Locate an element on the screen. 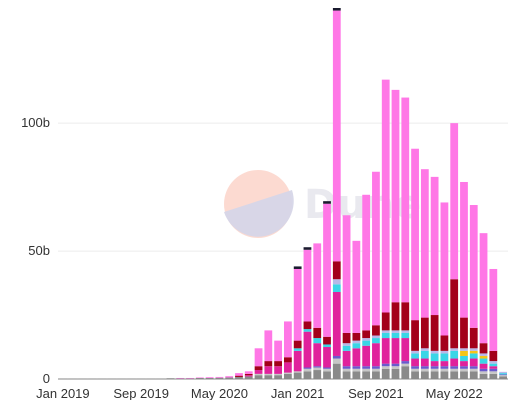  y-tick-label: 50b is located at coordinates (39, 250).